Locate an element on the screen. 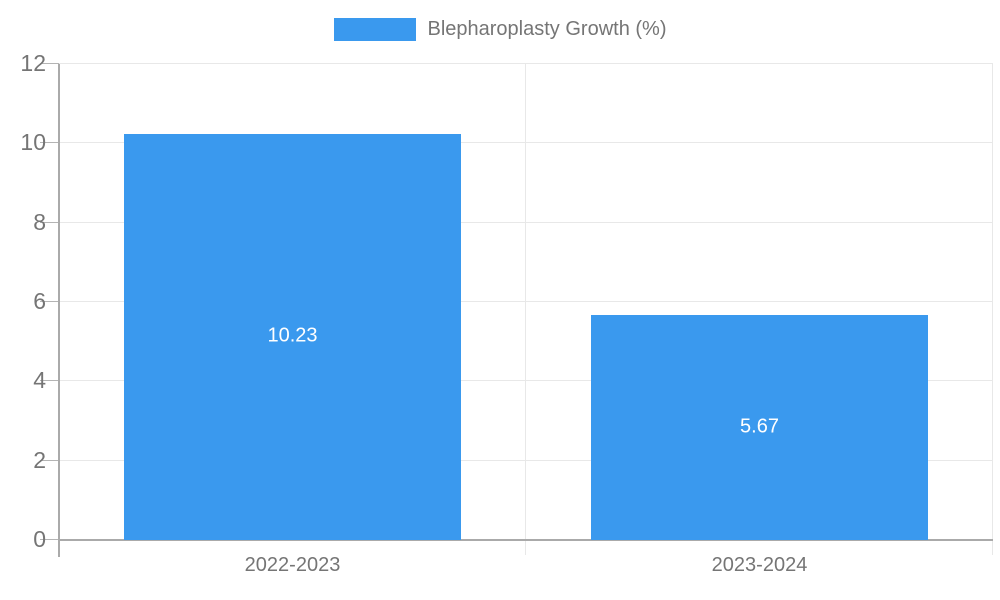 The width and height of the screenshot is (1000, 600). y-axis-label: 2 is located at coordinates (39, 459).